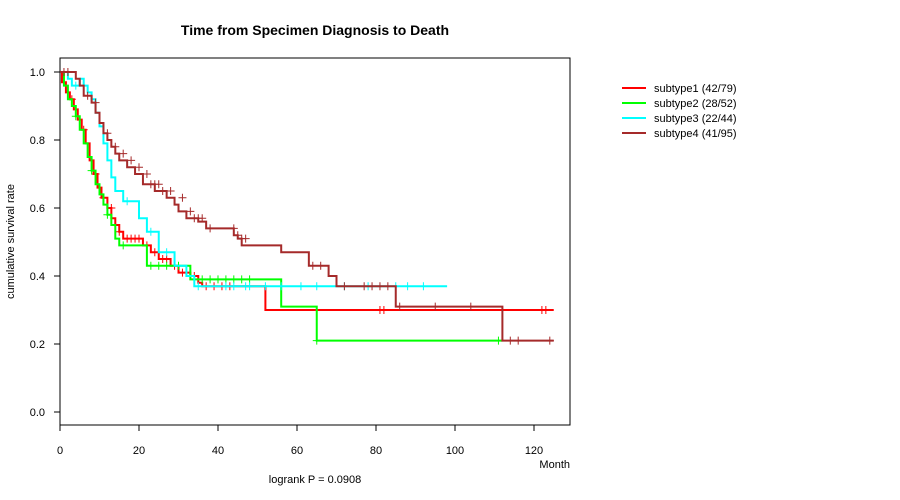 The width and height of the screenshot is (900, 500). Describe the element at coordinates (297, 451) in the screenshot. I see `x-tick-label: 60` at that location.